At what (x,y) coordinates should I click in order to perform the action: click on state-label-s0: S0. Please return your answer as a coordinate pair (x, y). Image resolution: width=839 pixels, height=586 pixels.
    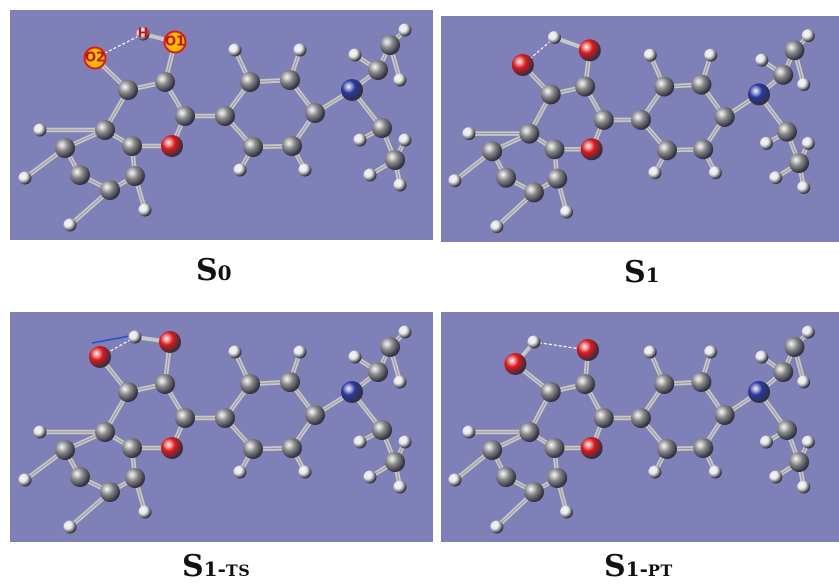
    Looking at the image, I should click on (214, 273).